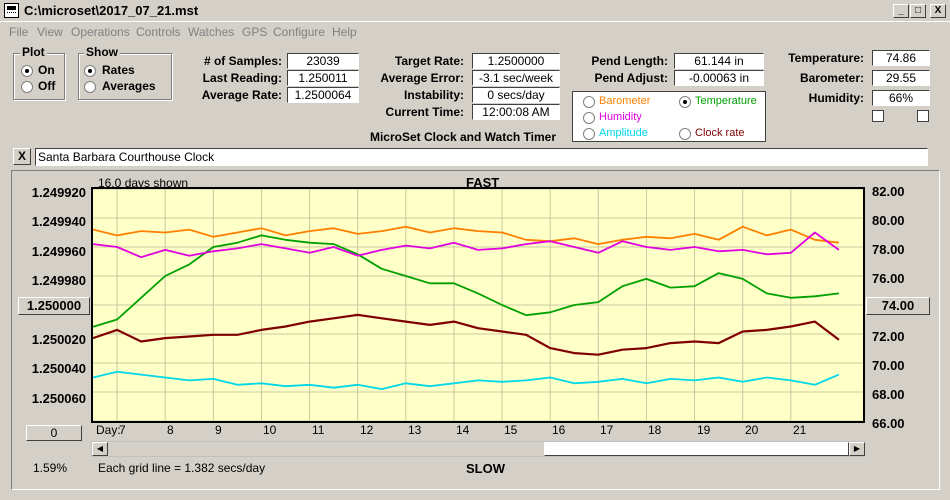  What do you see at coordinates (516, 78) in the screenshot?
I see `average-error-field: -3.1 sec/week` at bounding box center [516, 78].